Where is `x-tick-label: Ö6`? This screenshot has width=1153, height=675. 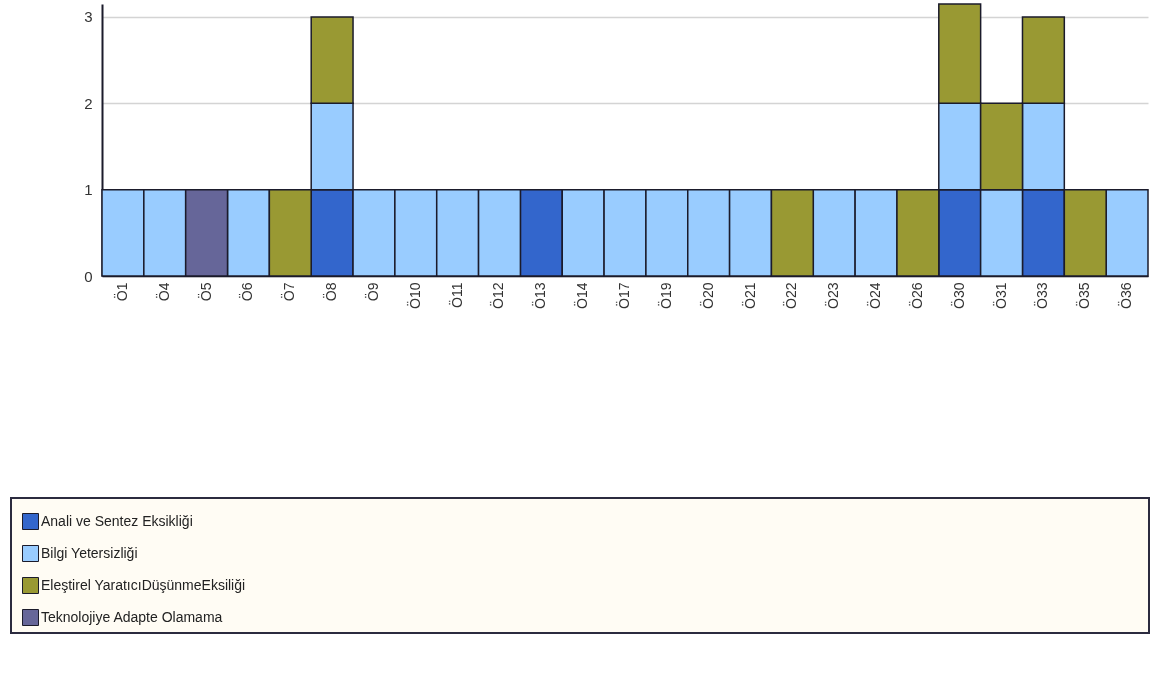
x-tick-label: Ö6 is located at coordinates (247, 292).